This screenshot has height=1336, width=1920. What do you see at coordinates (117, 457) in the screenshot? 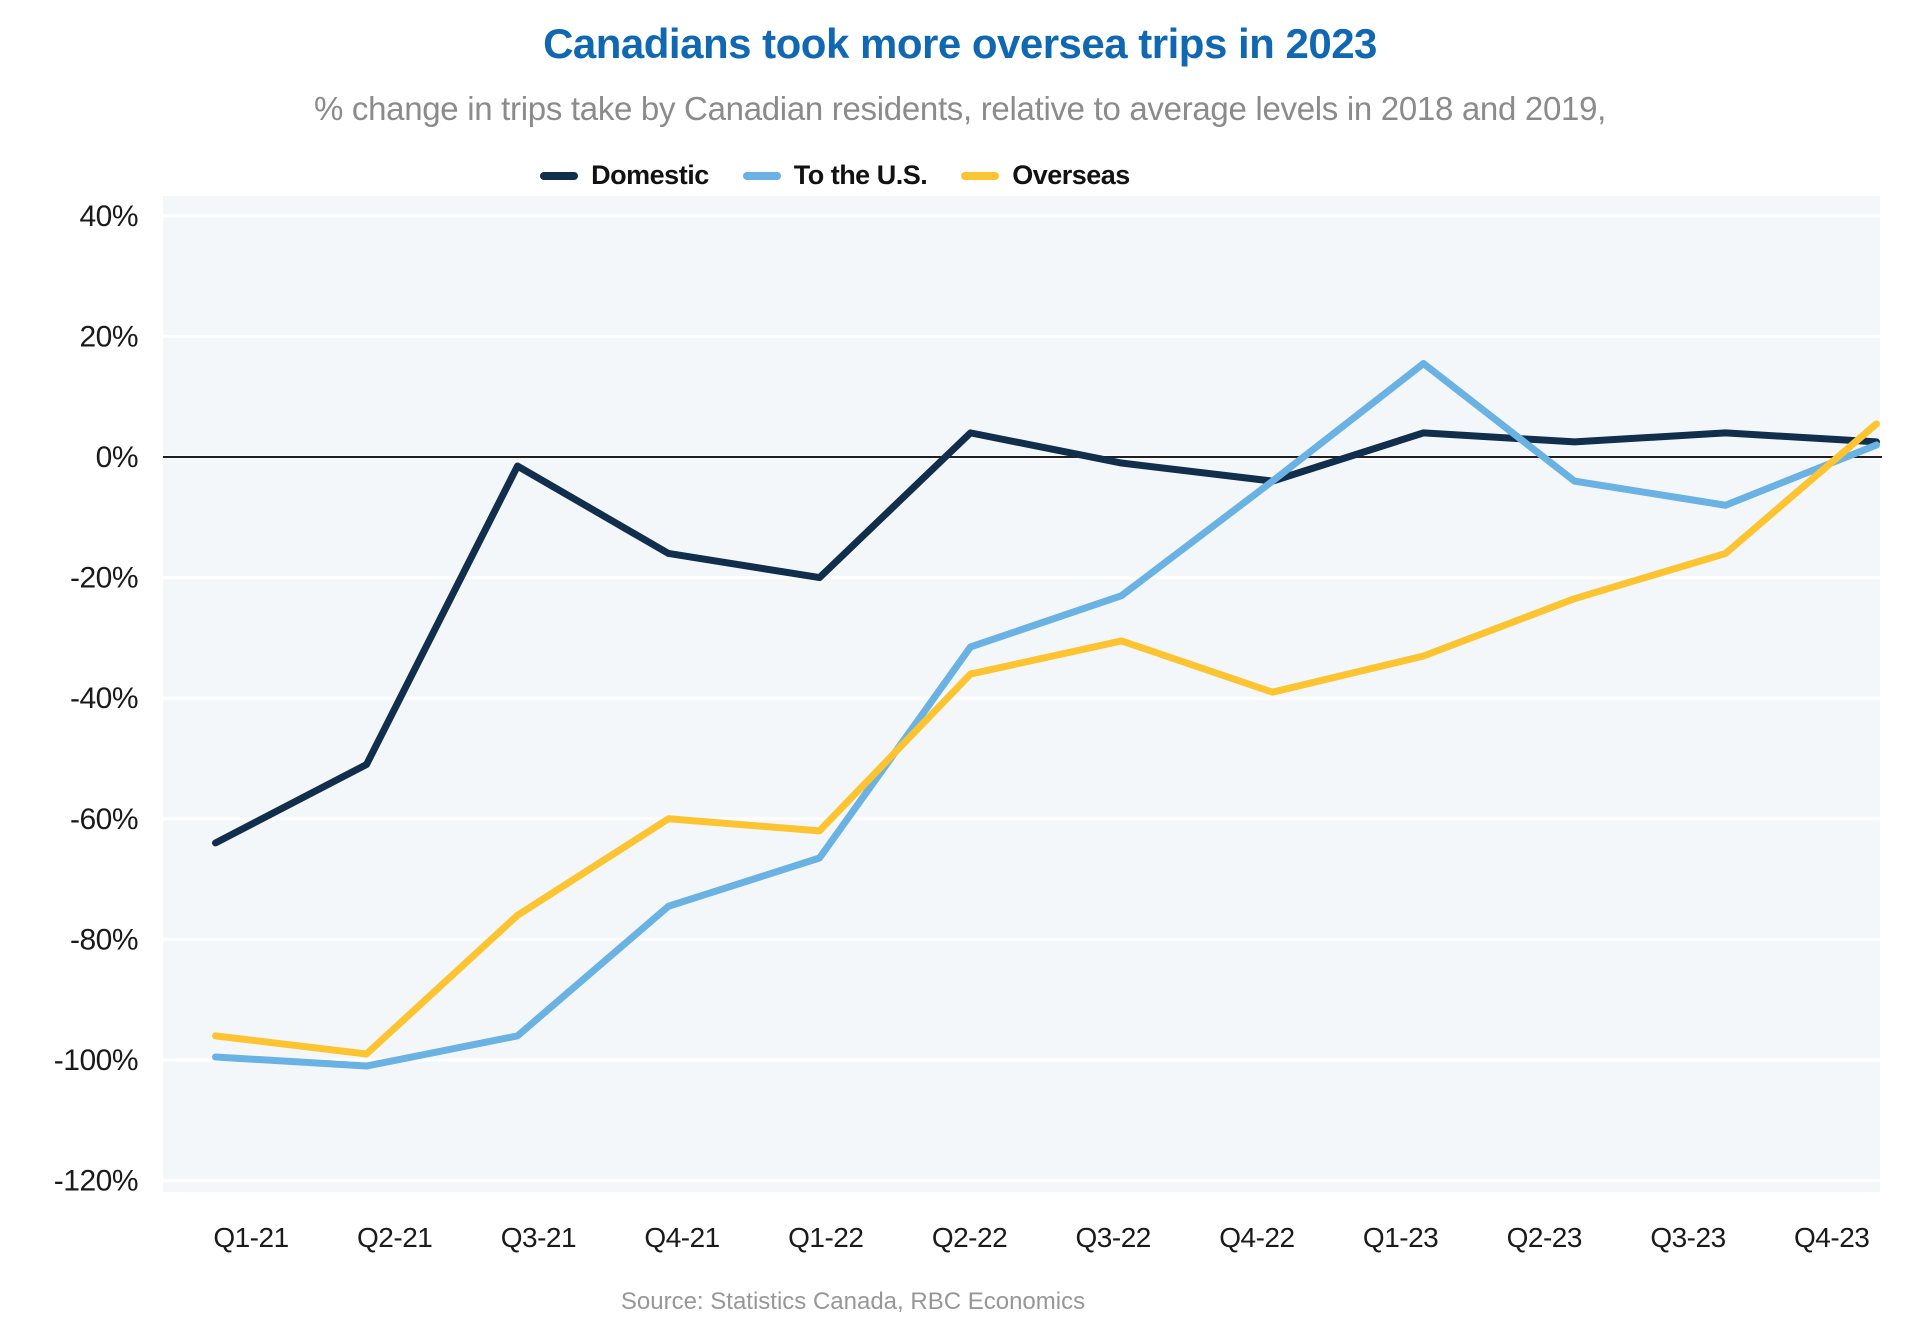
I see `y-axis-label: 0%` at bounding box center [117, 457].